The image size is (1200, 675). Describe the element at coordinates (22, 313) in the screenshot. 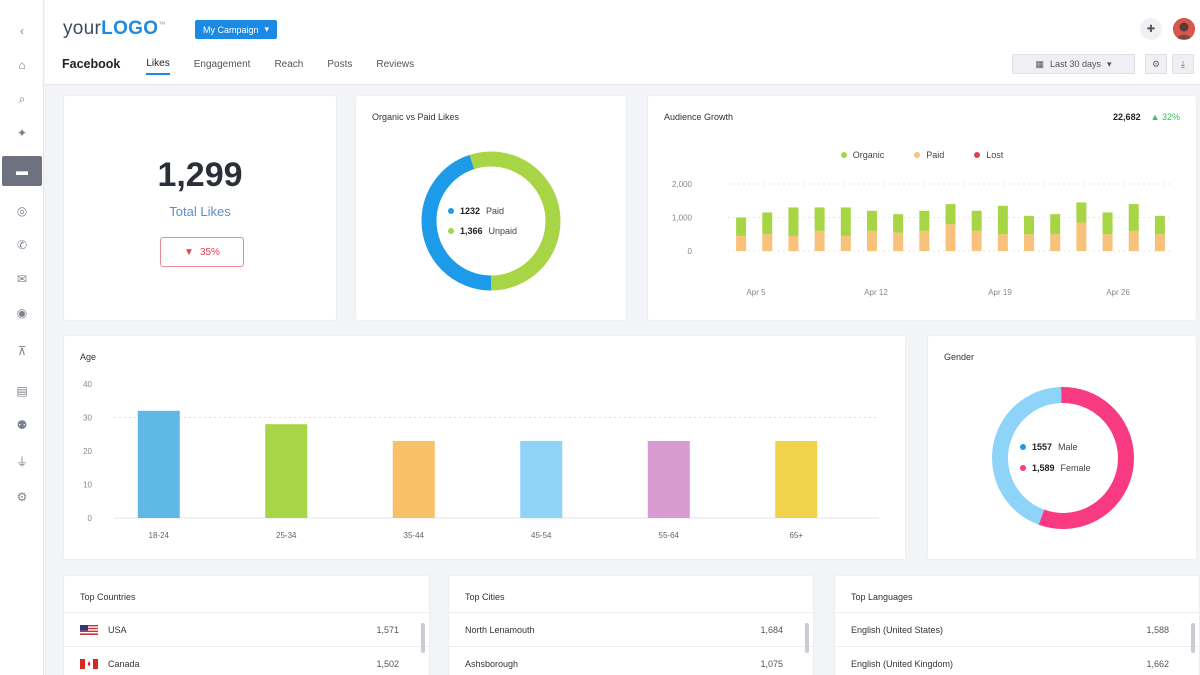

I see `location-icon: ◉` at that location.